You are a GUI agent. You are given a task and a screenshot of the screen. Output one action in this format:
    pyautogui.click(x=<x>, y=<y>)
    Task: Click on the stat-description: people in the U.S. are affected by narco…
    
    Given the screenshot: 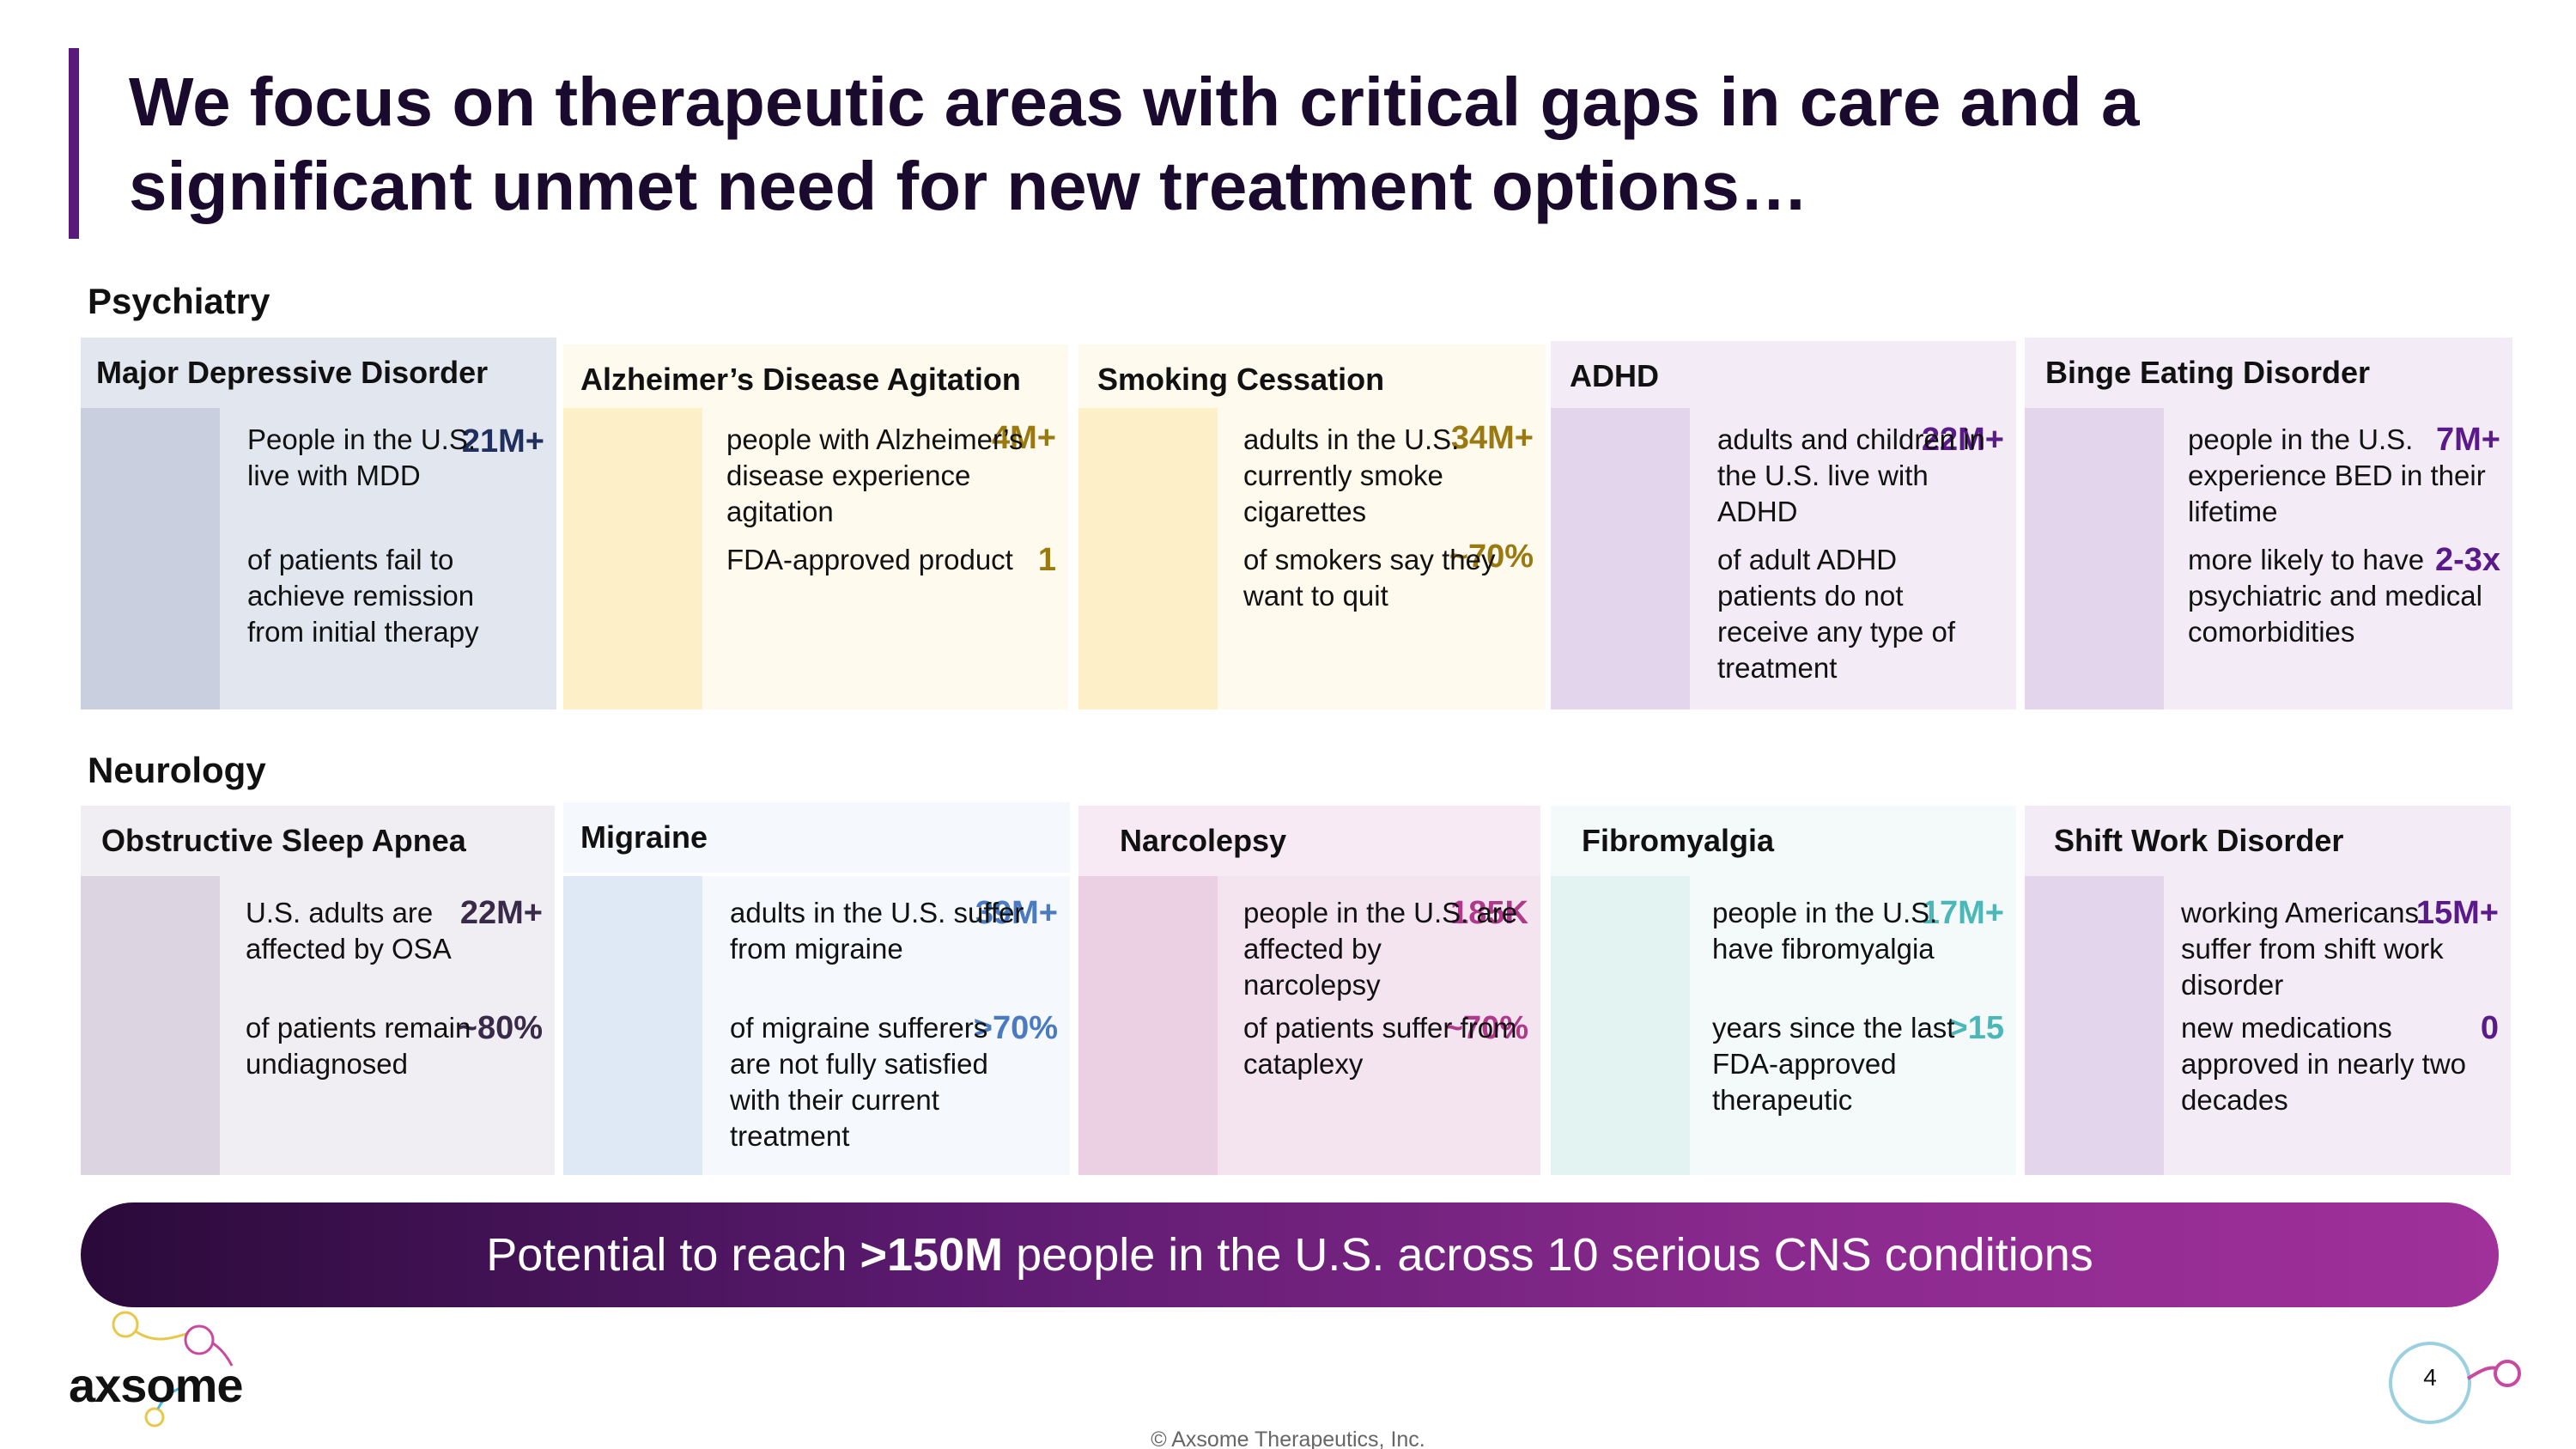 What is the action you would take?
    pyautogui.click(x=1380, y=949)
    